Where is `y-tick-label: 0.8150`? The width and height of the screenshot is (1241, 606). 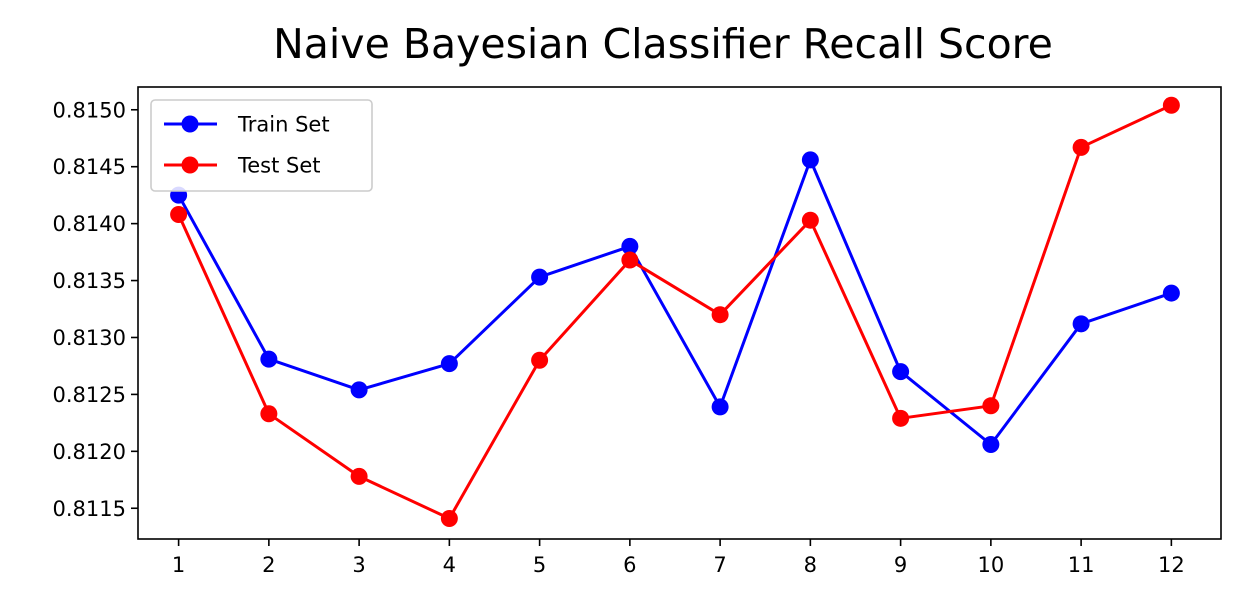
y-tick-label: 0.8150 is located at coordinates (89, 110).